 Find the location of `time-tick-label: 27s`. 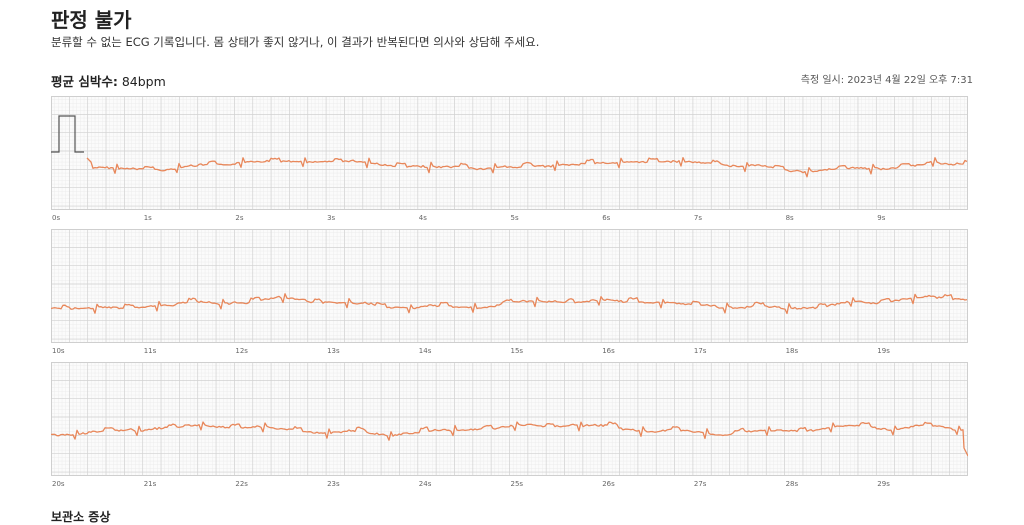

time-tick-label: 27s is located at coordinates (700, 484).